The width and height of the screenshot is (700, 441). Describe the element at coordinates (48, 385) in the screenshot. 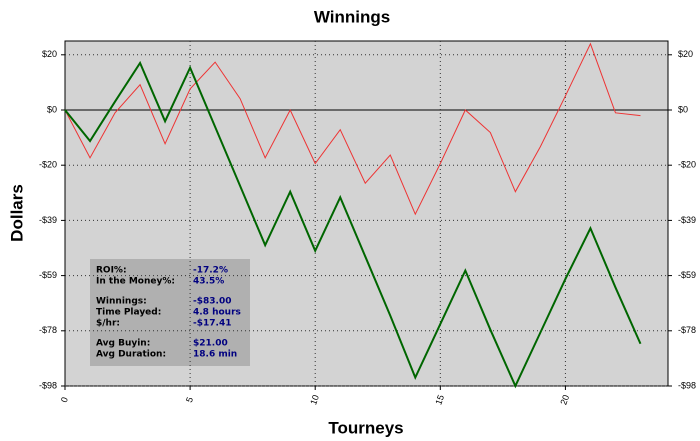

I see `y-tick-label: -$98` at that location.